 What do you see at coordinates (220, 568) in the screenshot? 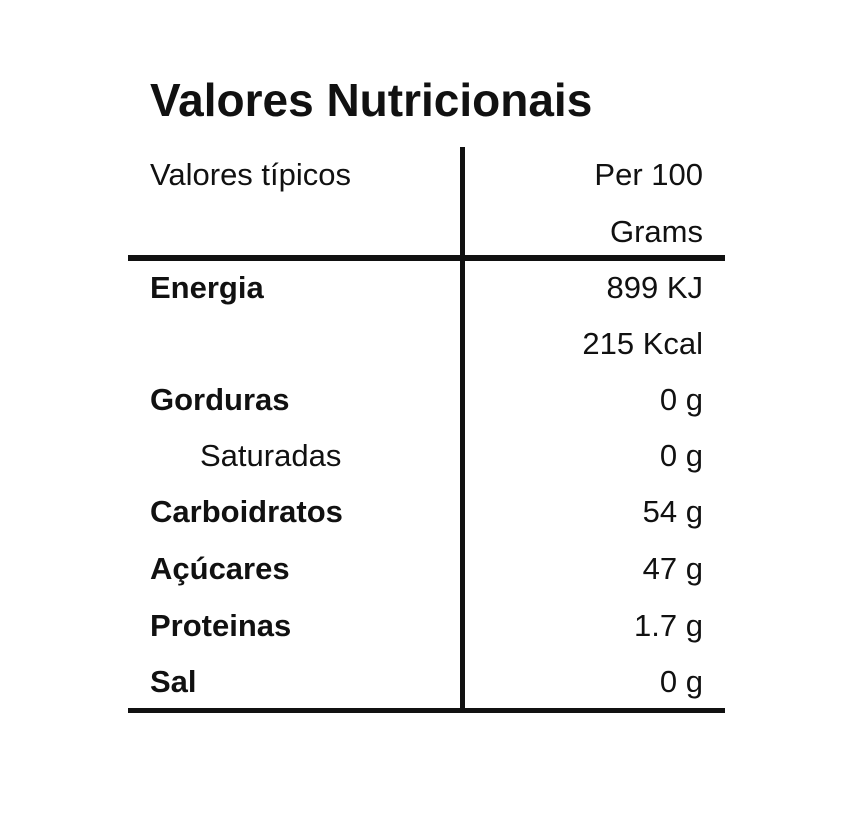
I see `row-label: Açúcares` at bounding box center [220, 568].